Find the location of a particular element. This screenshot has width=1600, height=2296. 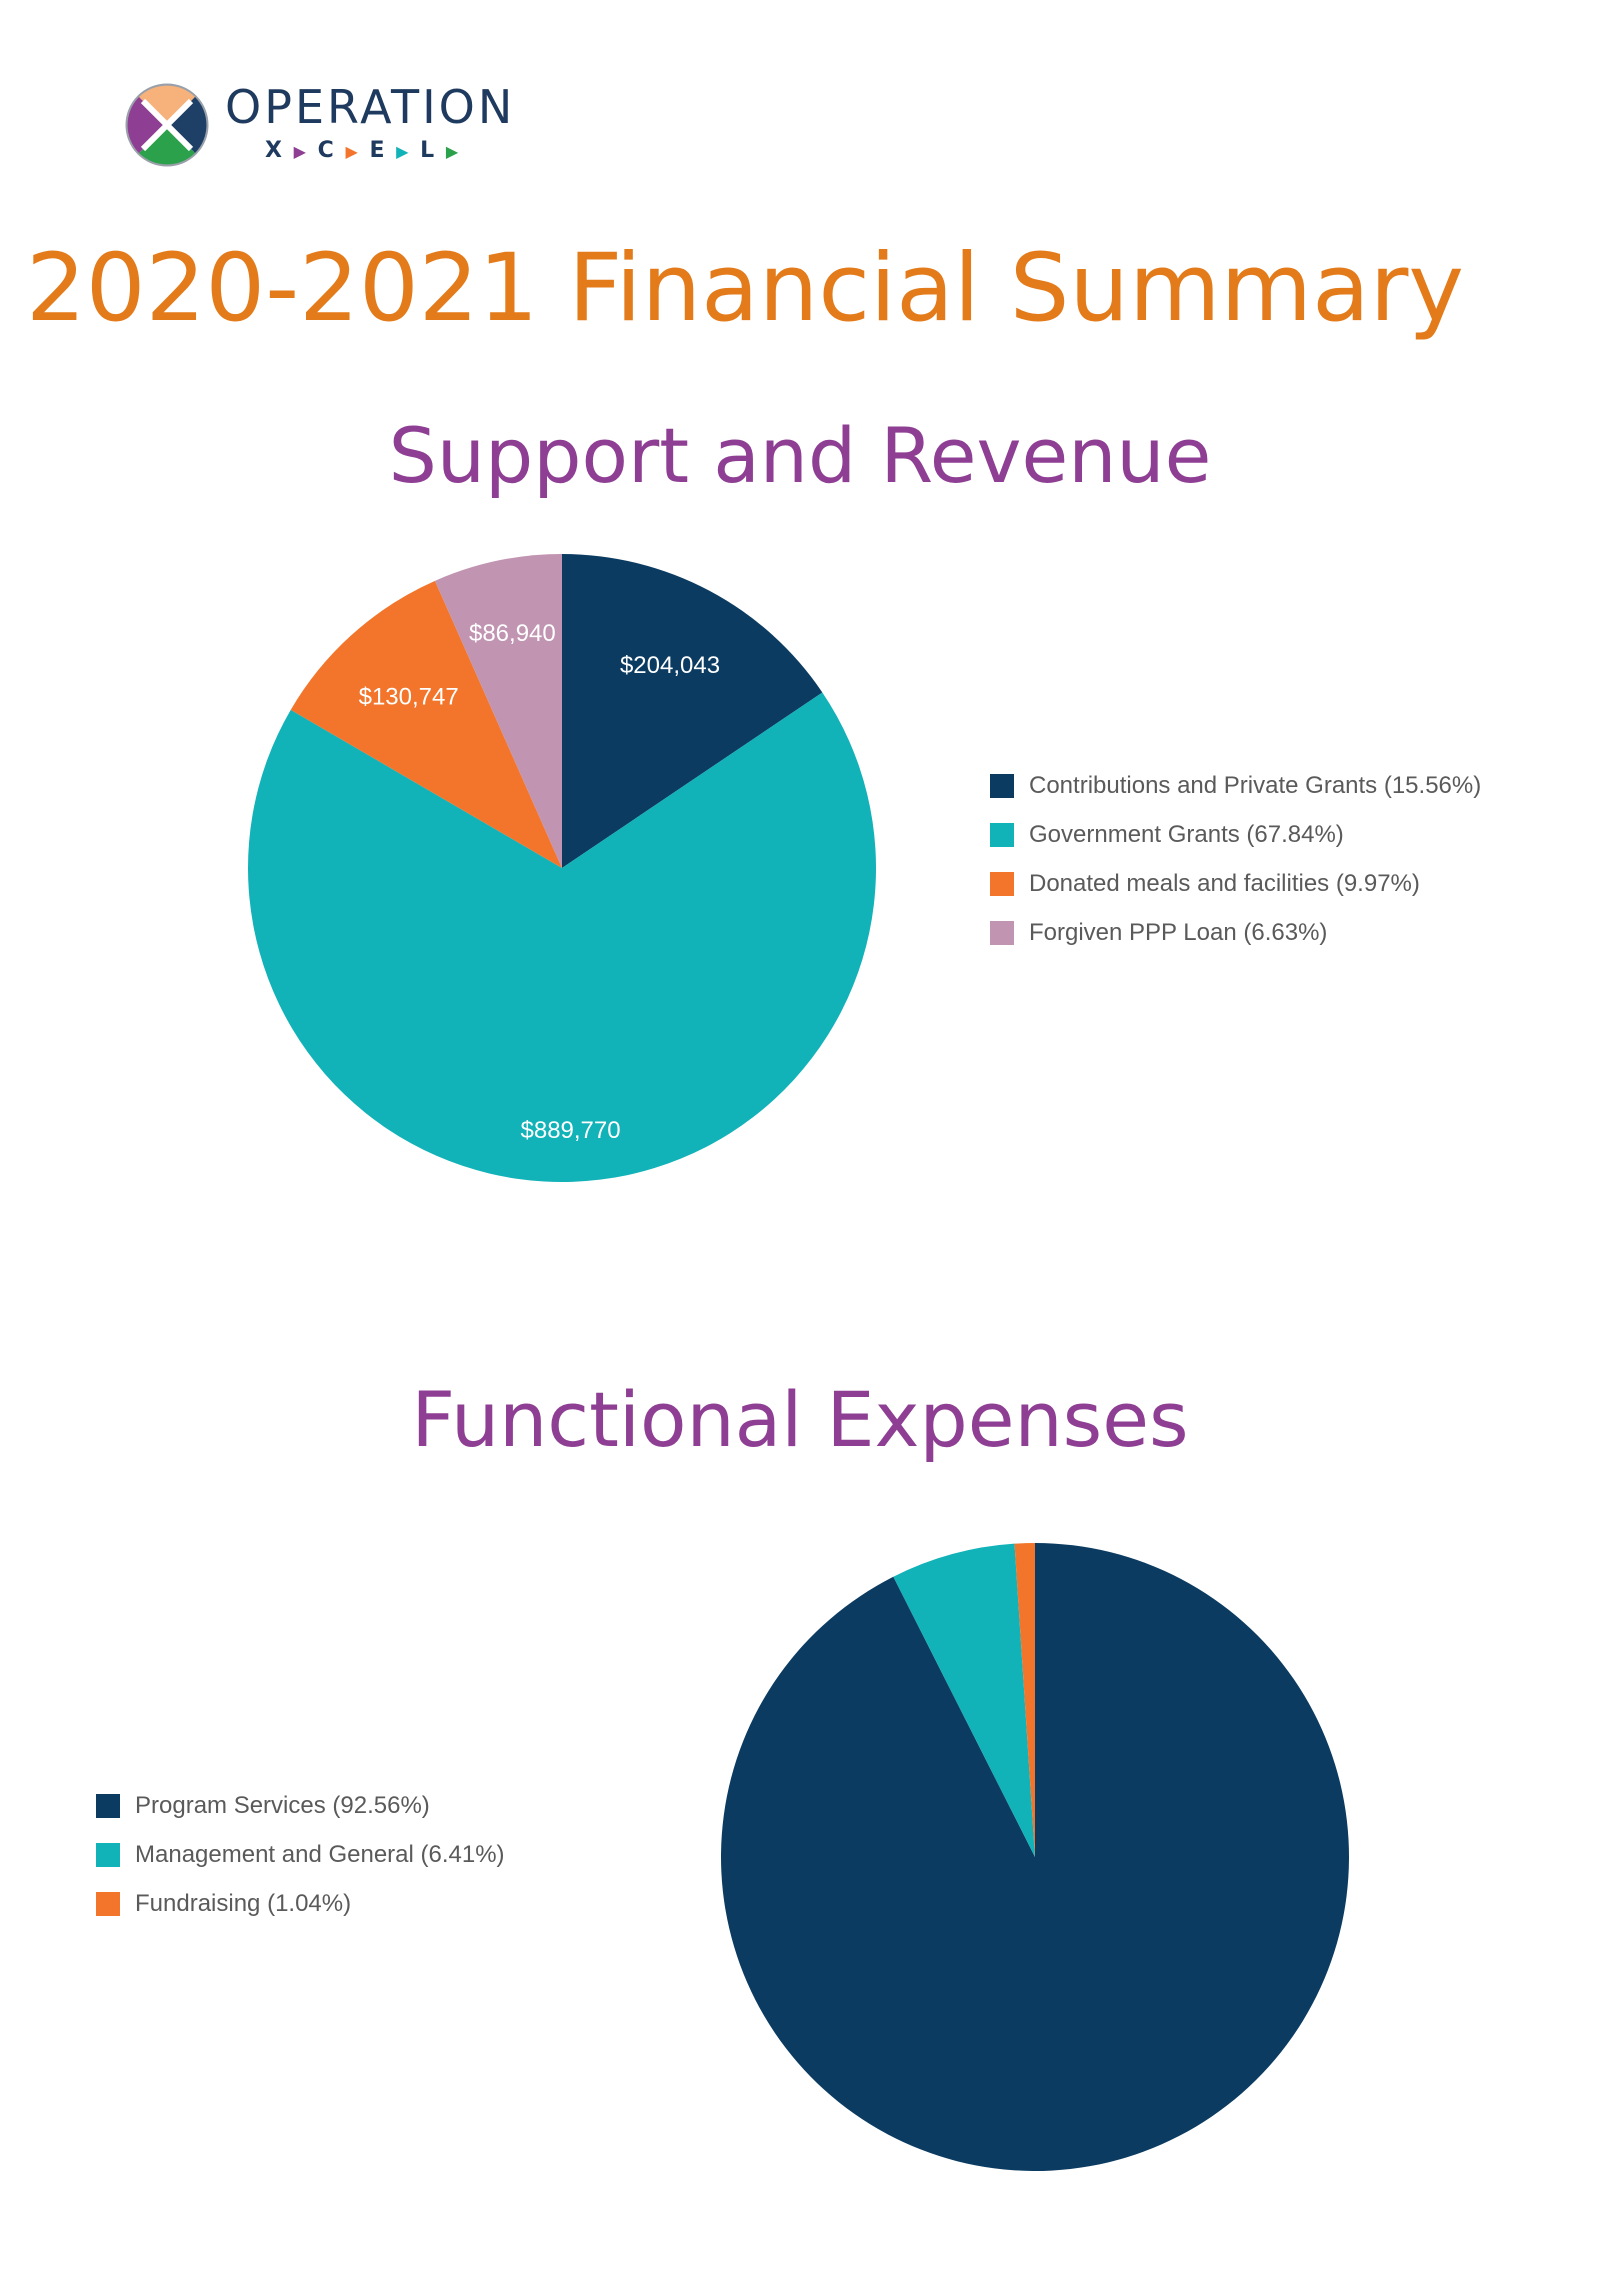

logo-letter: L is located at coordinates (428, 150).